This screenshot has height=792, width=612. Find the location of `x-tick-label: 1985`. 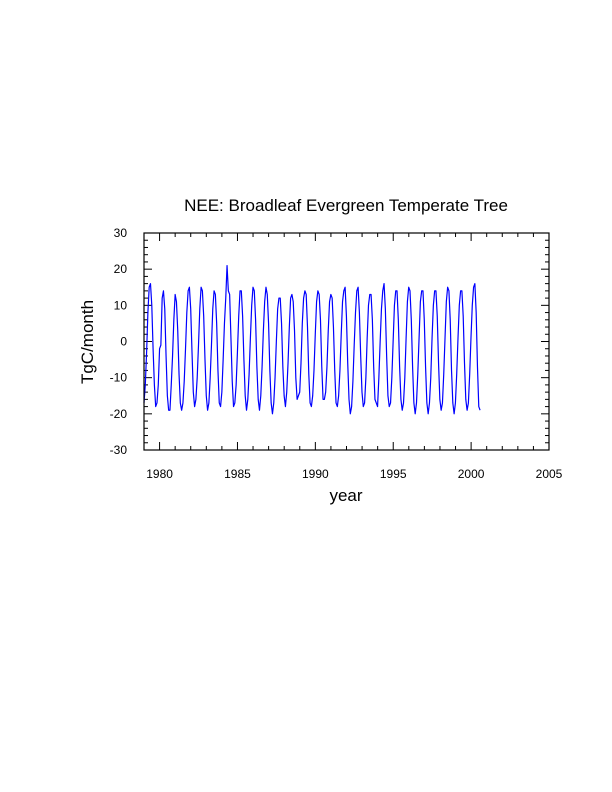

x-tick-label: 1985 is located at coordinates (237, 474).